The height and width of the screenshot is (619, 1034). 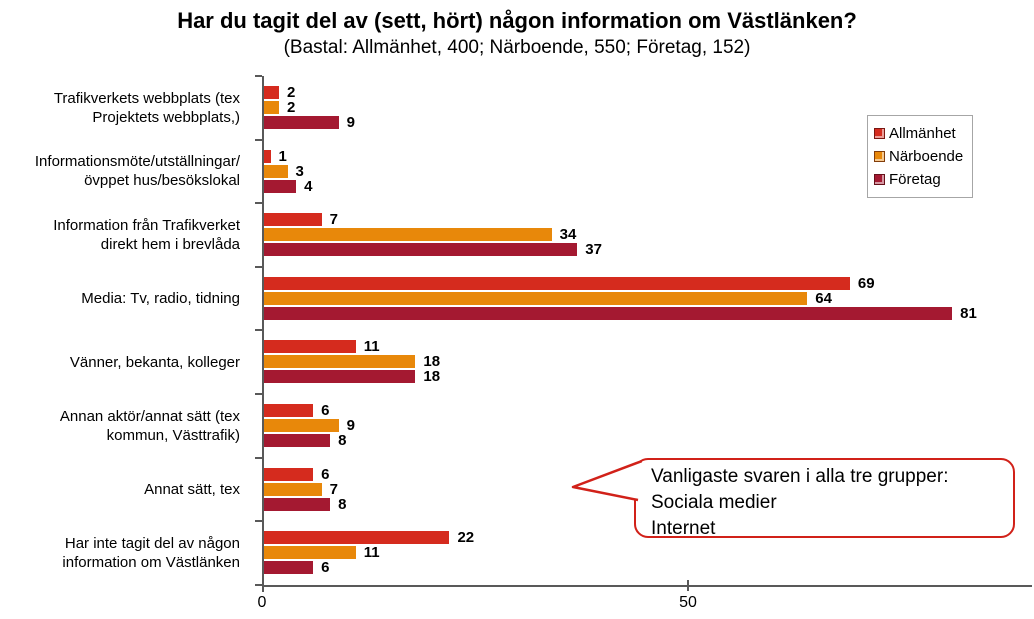 What do you see at coordinates (333, 489) in the screenshot?
I see `bar-value-label: 7` at bounding box center [333, 489].